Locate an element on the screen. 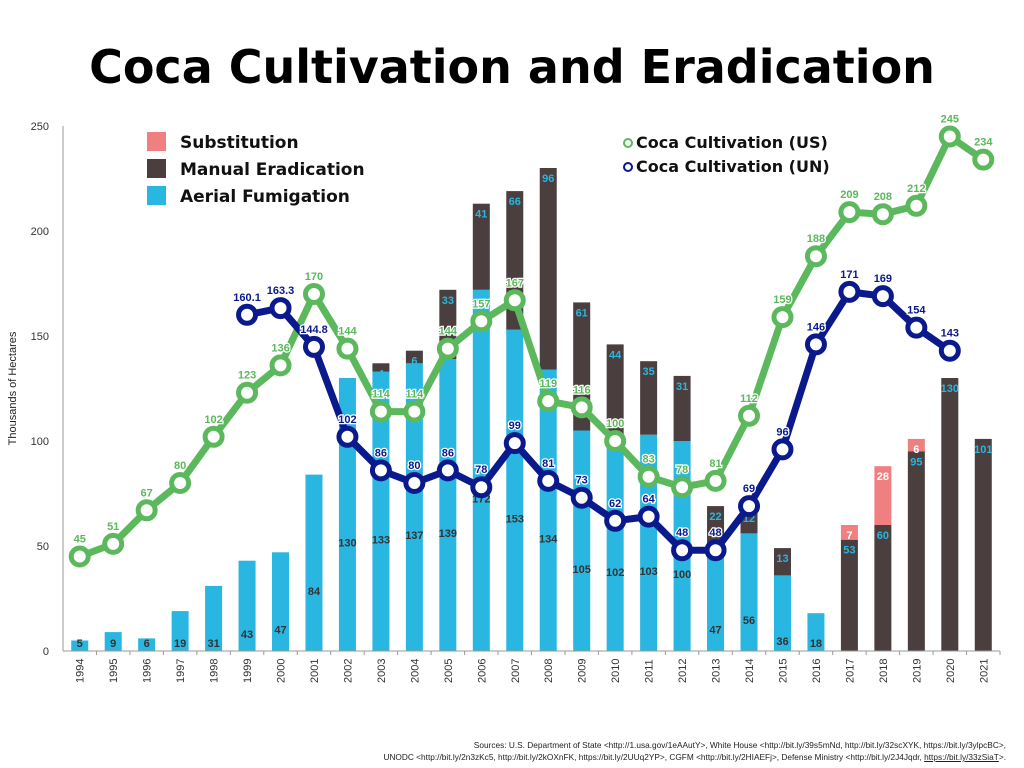  line-data-label-un-cultivation: 62 is located at coordinates (615, 504).